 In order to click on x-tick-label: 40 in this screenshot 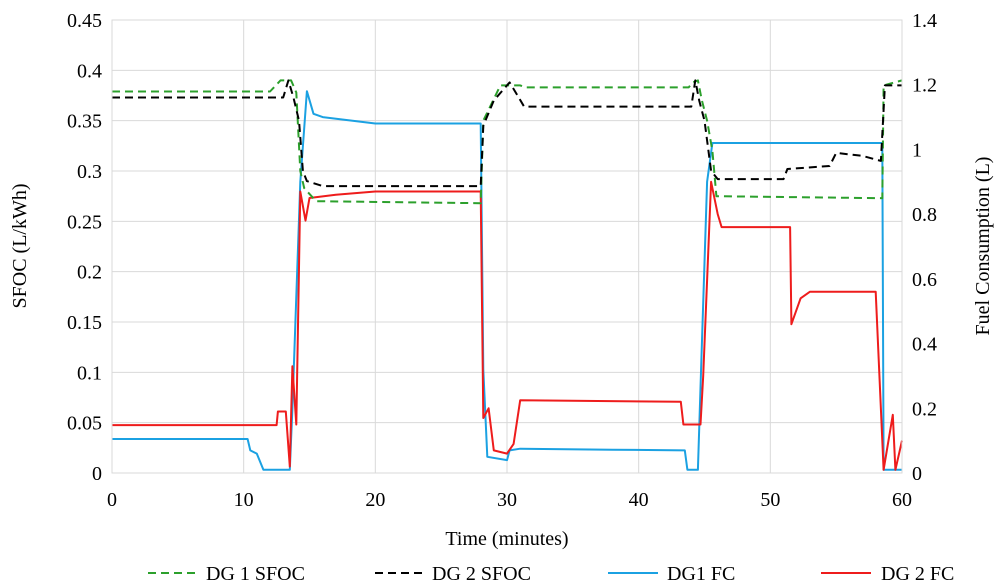, I will do `click(639, 500)`.